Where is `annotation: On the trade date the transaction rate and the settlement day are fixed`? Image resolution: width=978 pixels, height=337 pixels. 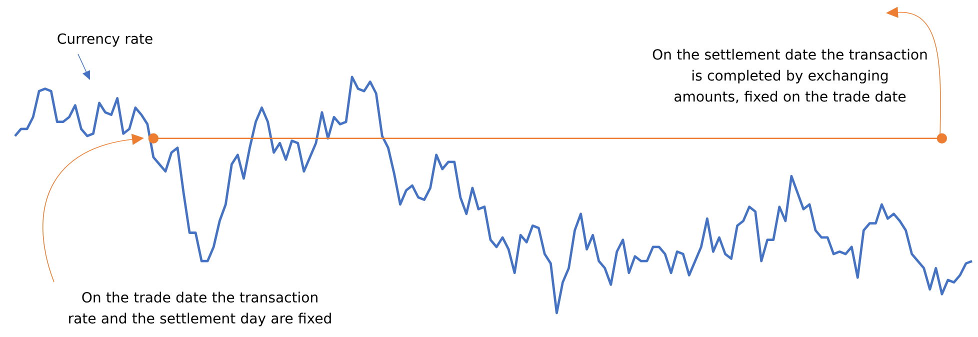
annotation: On the trade date the transaction rate and the settlement day are fixed is located at coordinates (200, 309).